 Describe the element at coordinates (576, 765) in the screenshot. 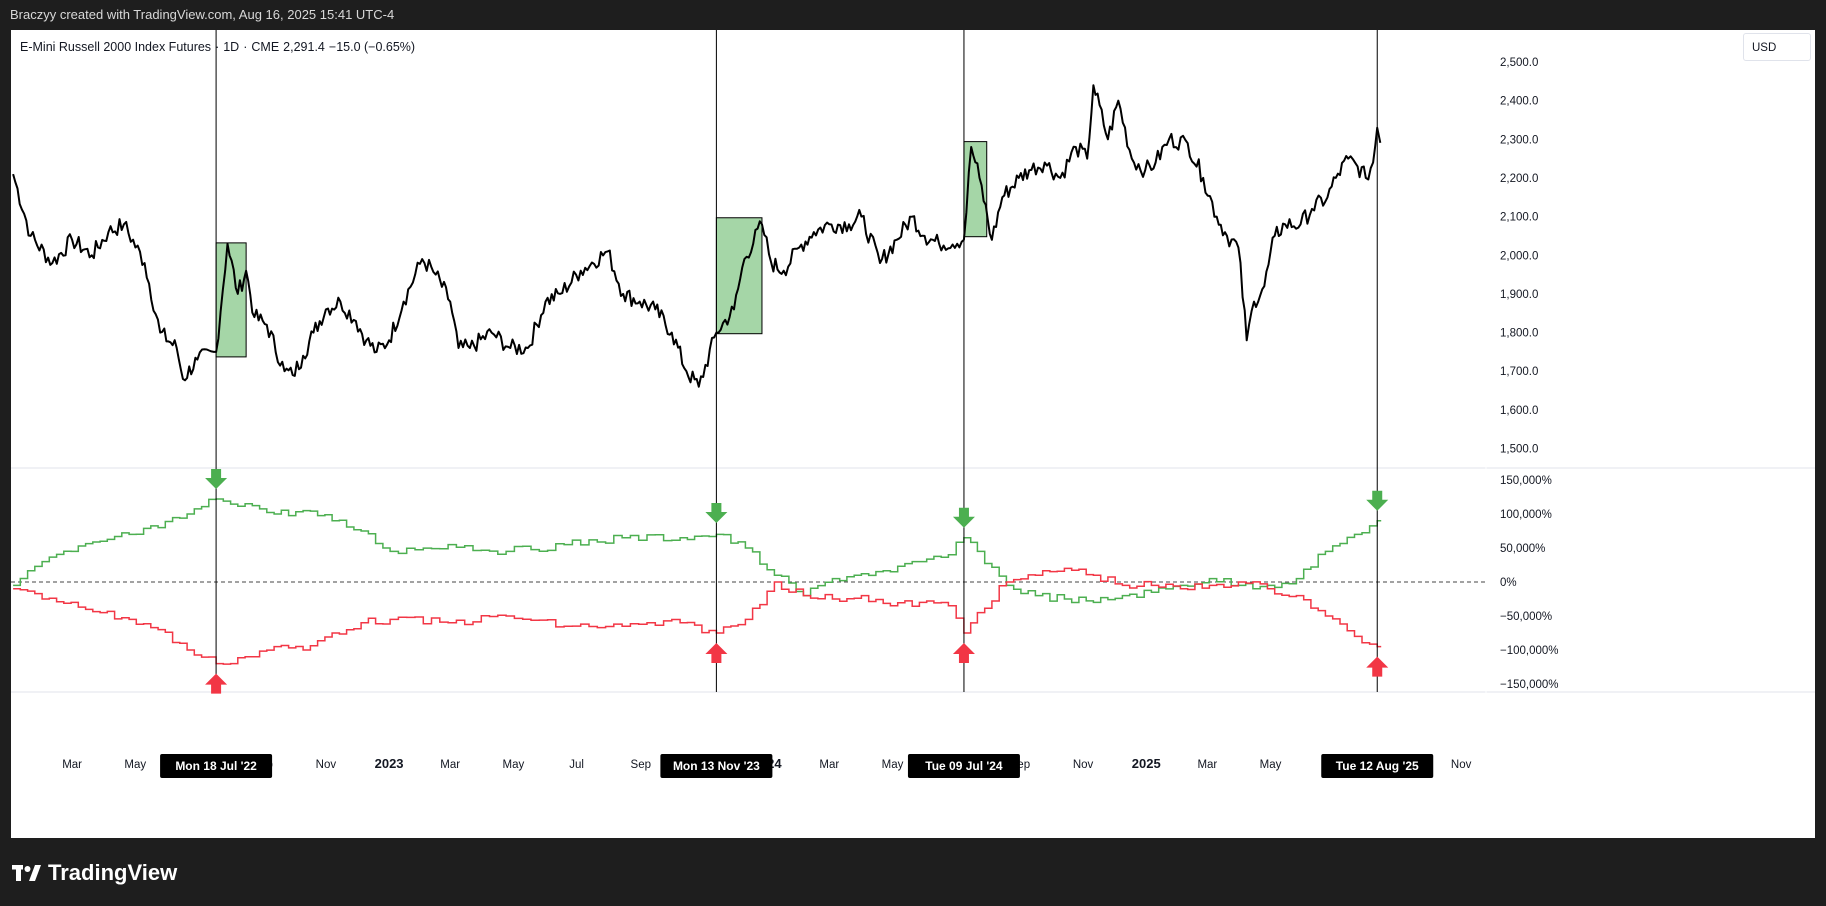

I see `time-axis-label: Jul` at that location.